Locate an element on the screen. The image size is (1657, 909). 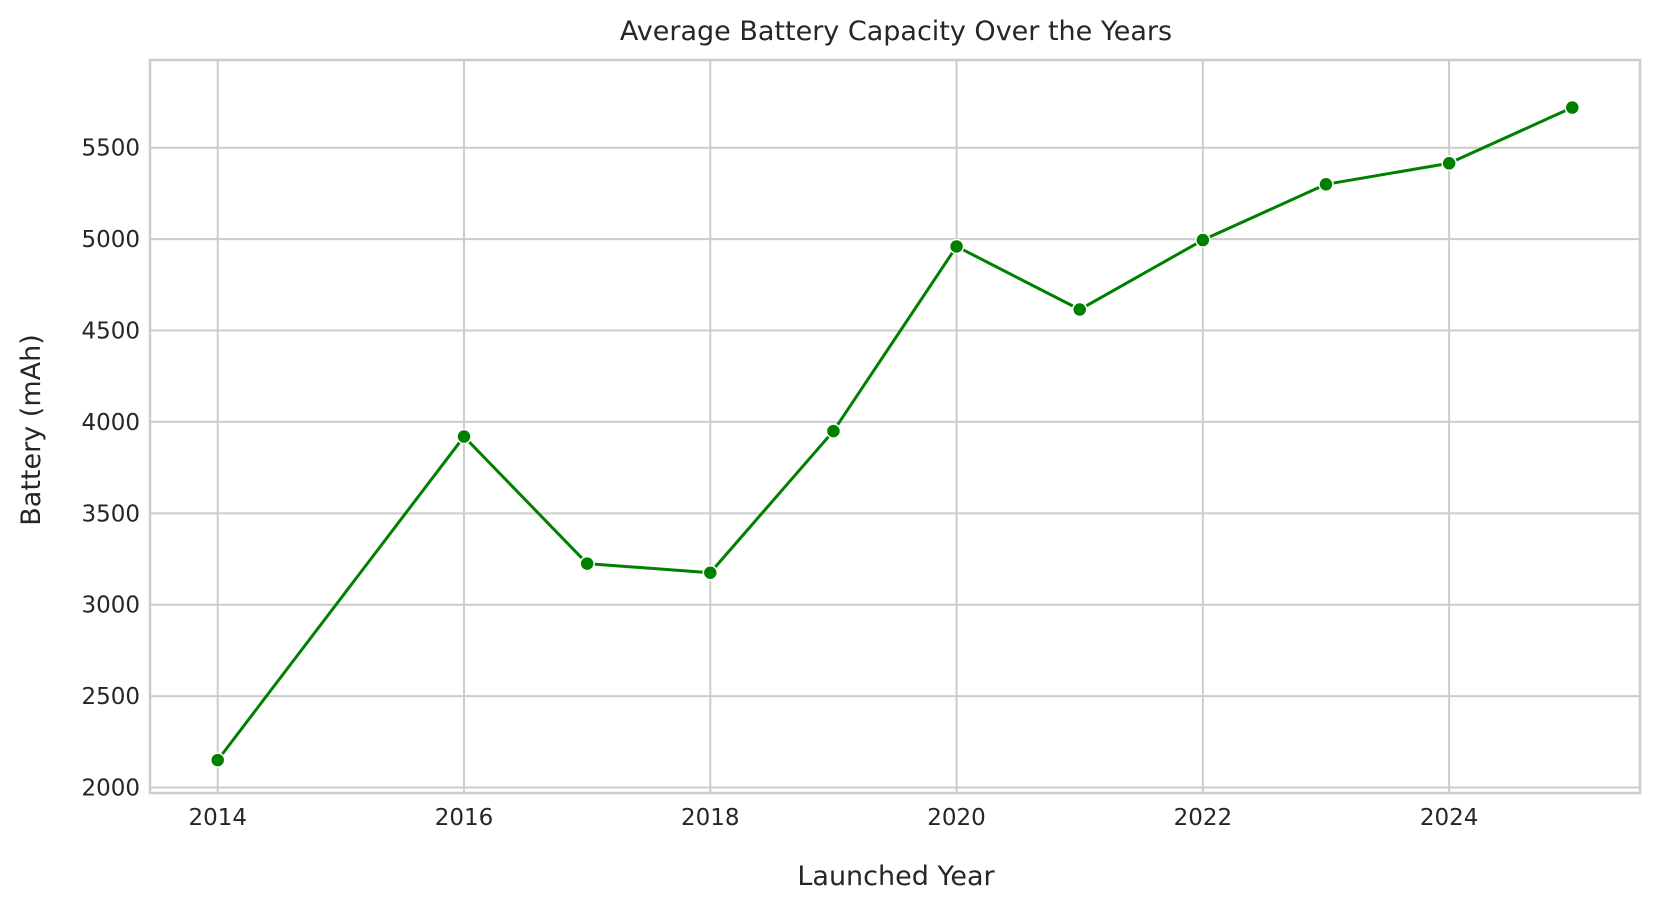
y-tick-label: 5500 is located at coordinates (110, 149).